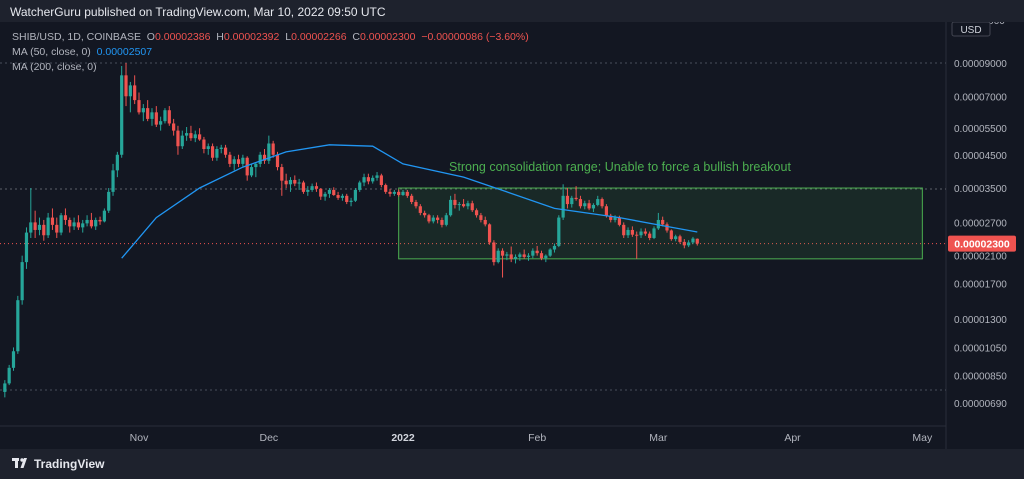 Image resolution: width=1024 pixels, height=479 pixels. I want to click on ma50-line, so click(409, 201).